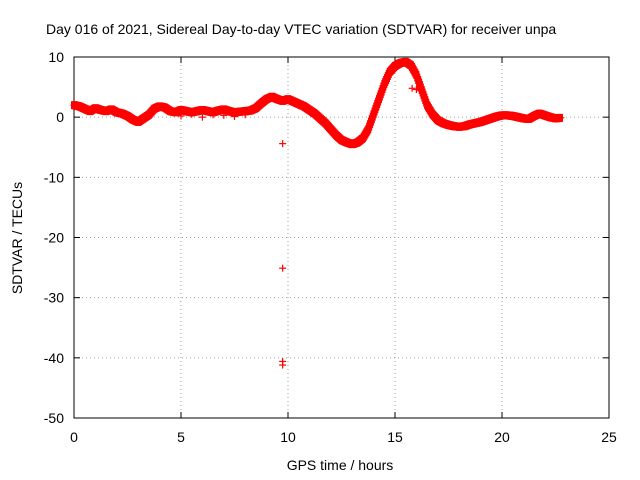 This screenshot has width=640, height=480. What do you see at coordinates (74, 437) in the screenshot?
I see `x-tick-label: 0` at bounding box center [74, 437].